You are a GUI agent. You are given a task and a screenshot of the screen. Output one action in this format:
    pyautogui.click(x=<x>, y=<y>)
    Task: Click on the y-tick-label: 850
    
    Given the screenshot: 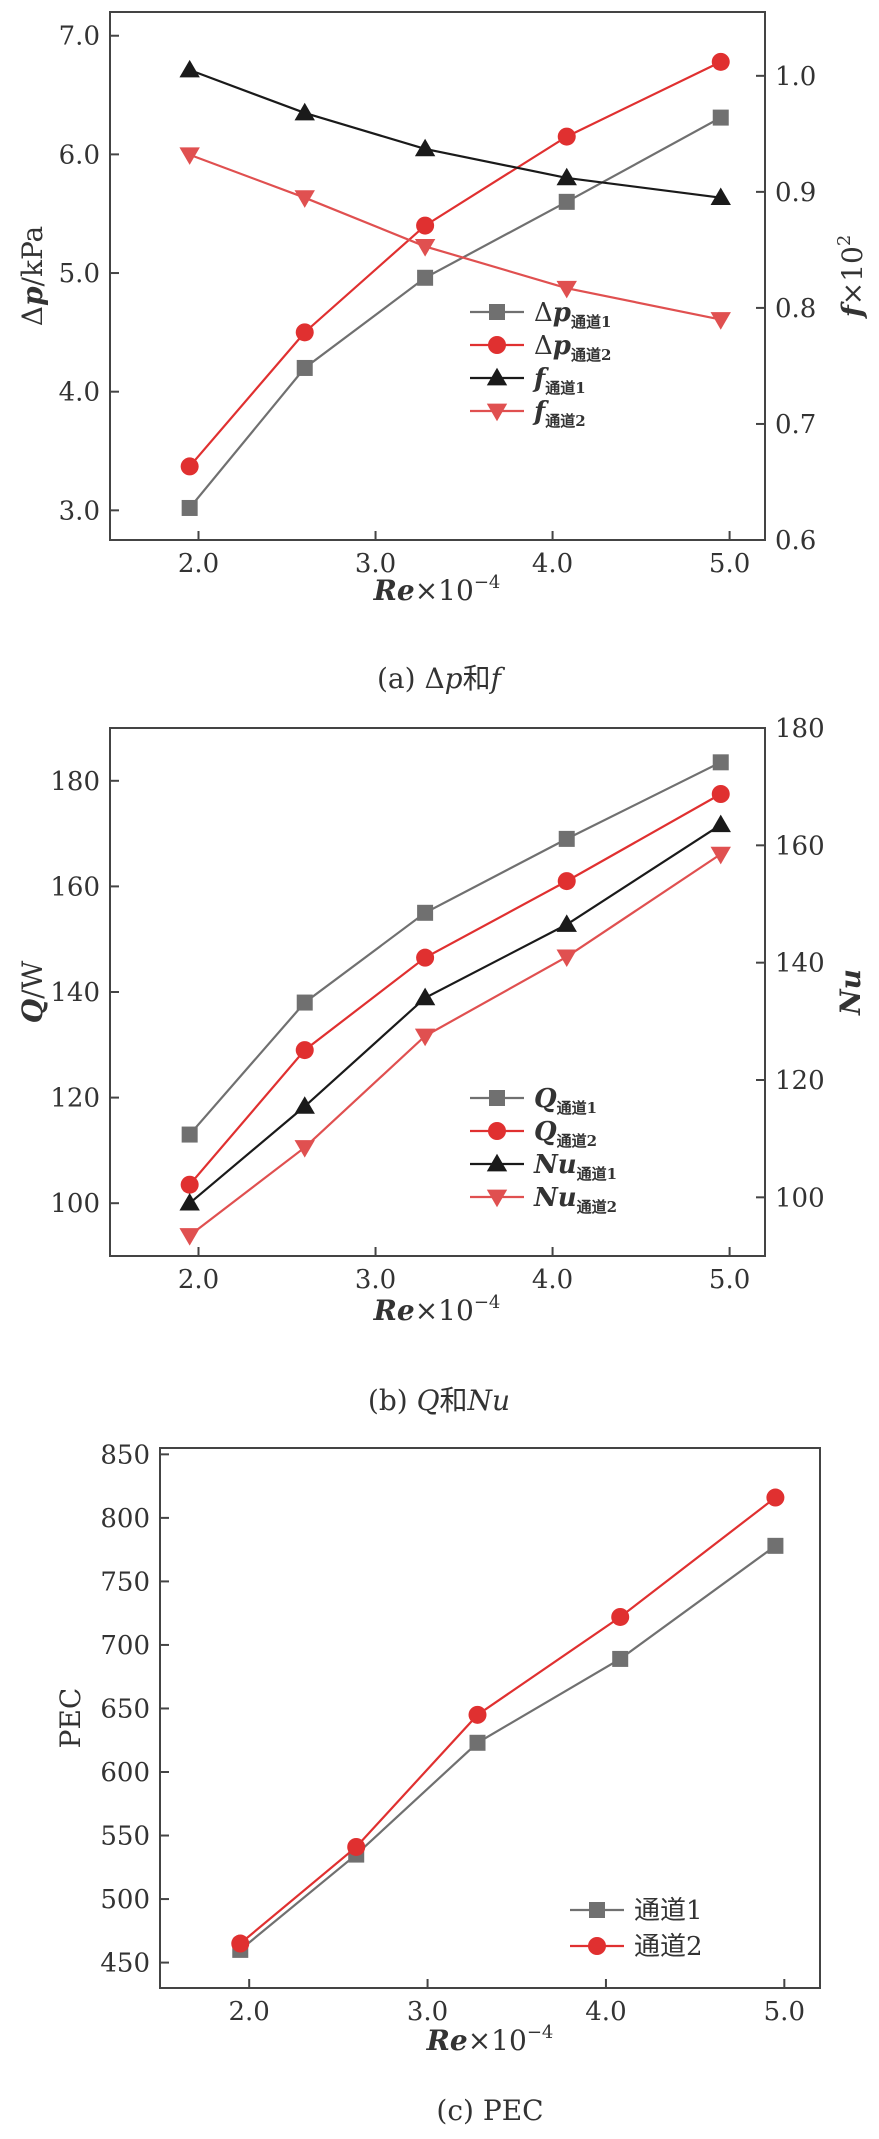 What is the action you would take?
    pyautogui.click(x=125, y=1455)
    